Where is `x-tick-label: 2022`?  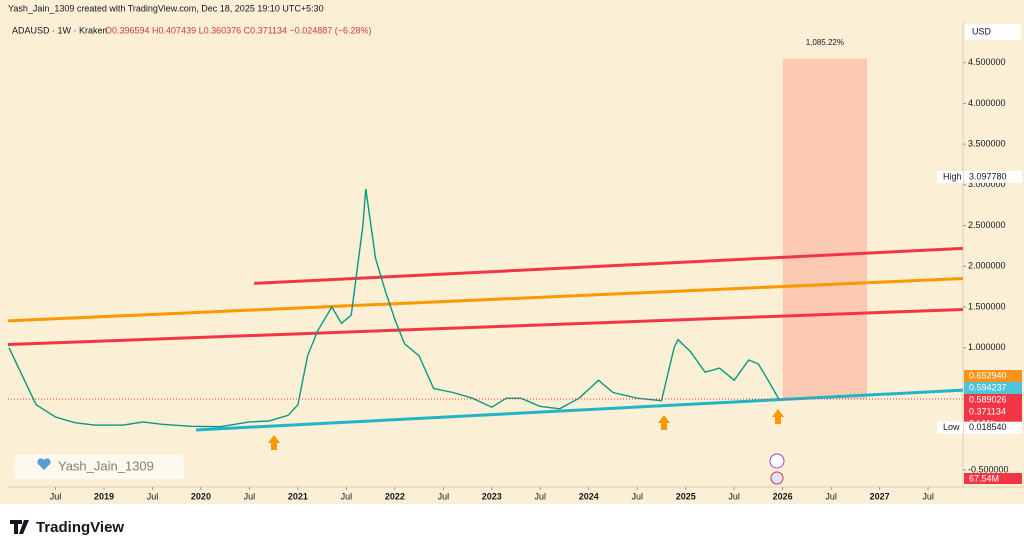
x-tick-label: 2022 is located at coordinates (395, 496).